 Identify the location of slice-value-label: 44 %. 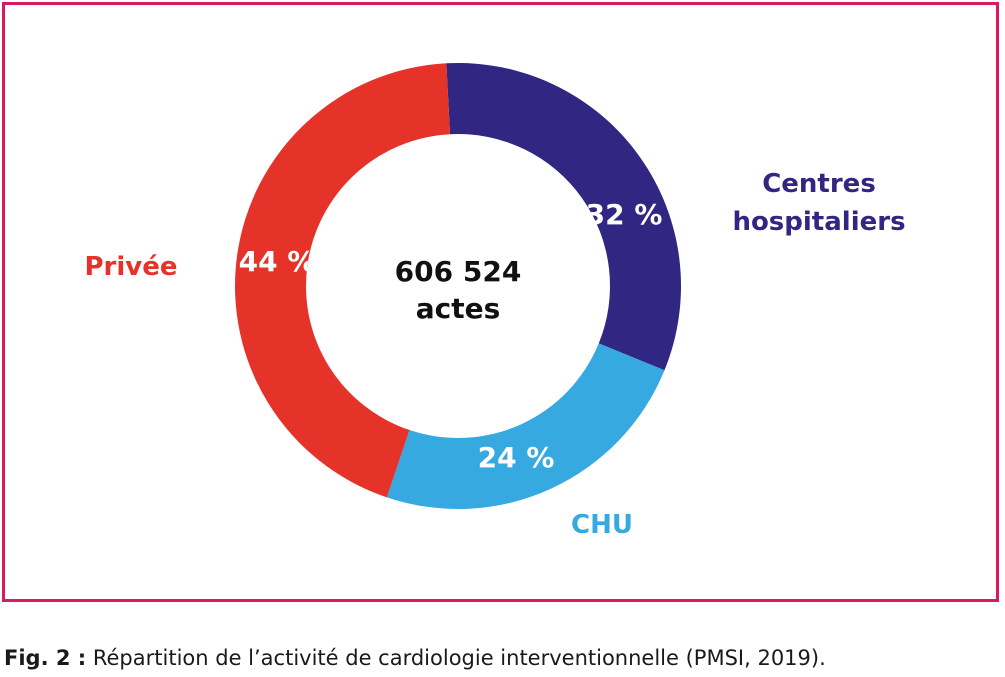
(277, 261).